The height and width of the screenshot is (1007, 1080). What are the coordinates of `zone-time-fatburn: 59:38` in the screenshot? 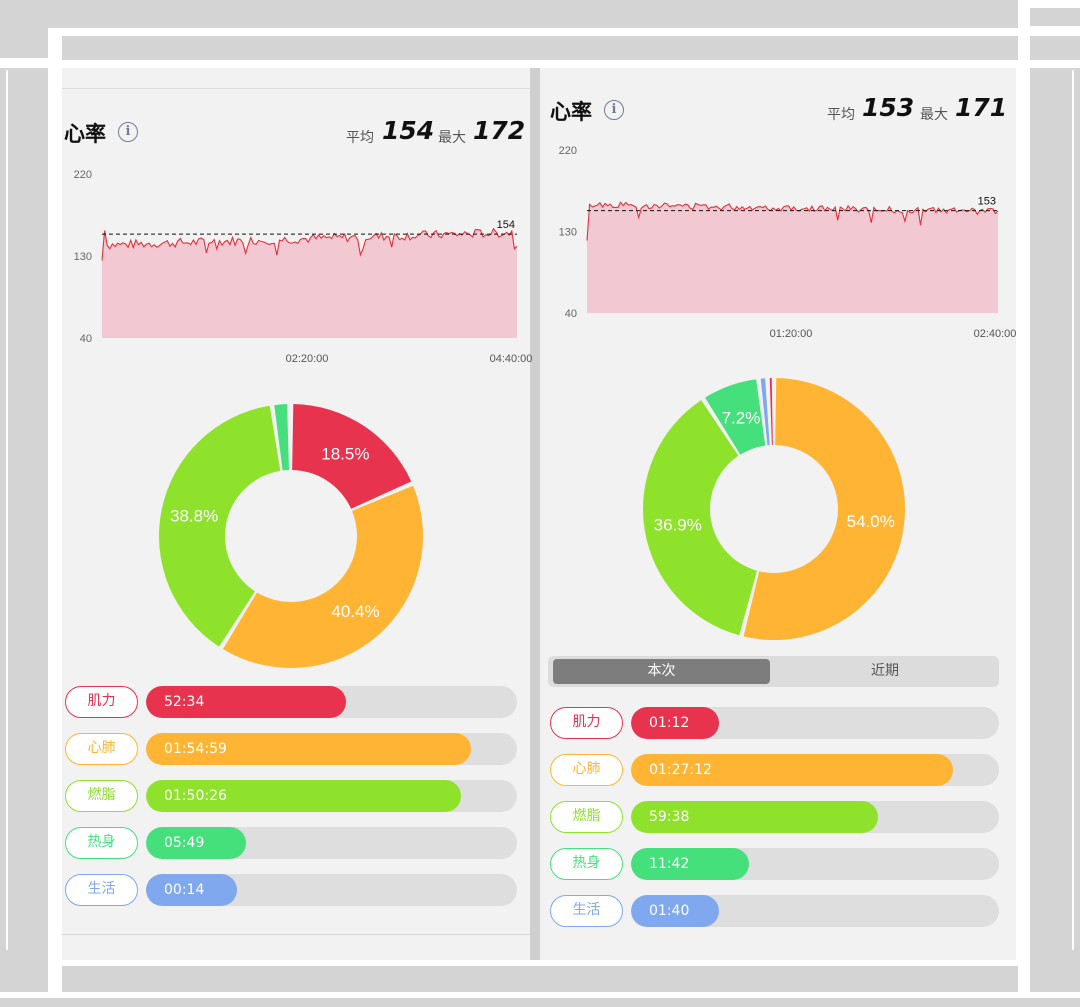 It's located at (669, 817).